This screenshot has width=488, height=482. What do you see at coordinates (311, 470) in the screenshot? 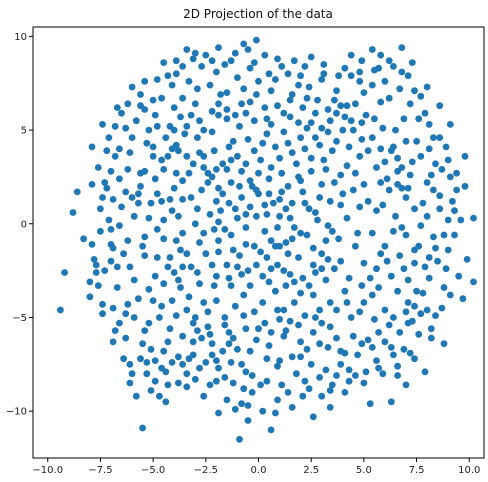
I see `x-tick-label: 2.5` at bounding box center [311, 470].